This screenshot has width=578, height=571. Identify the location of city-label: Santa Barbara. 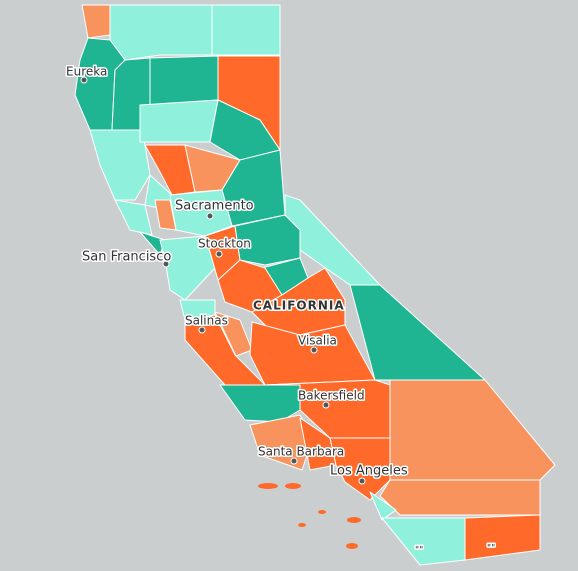
(301, 452).